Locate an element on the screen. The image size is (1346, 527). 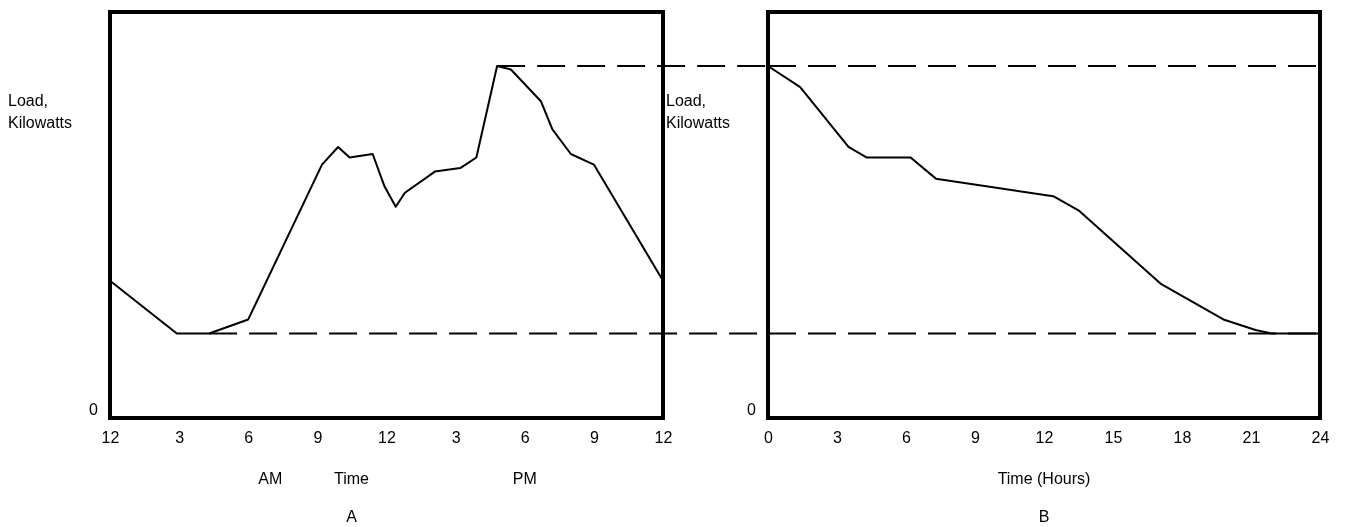
x-tick-label: 0 is located at coordinates (769, 438).